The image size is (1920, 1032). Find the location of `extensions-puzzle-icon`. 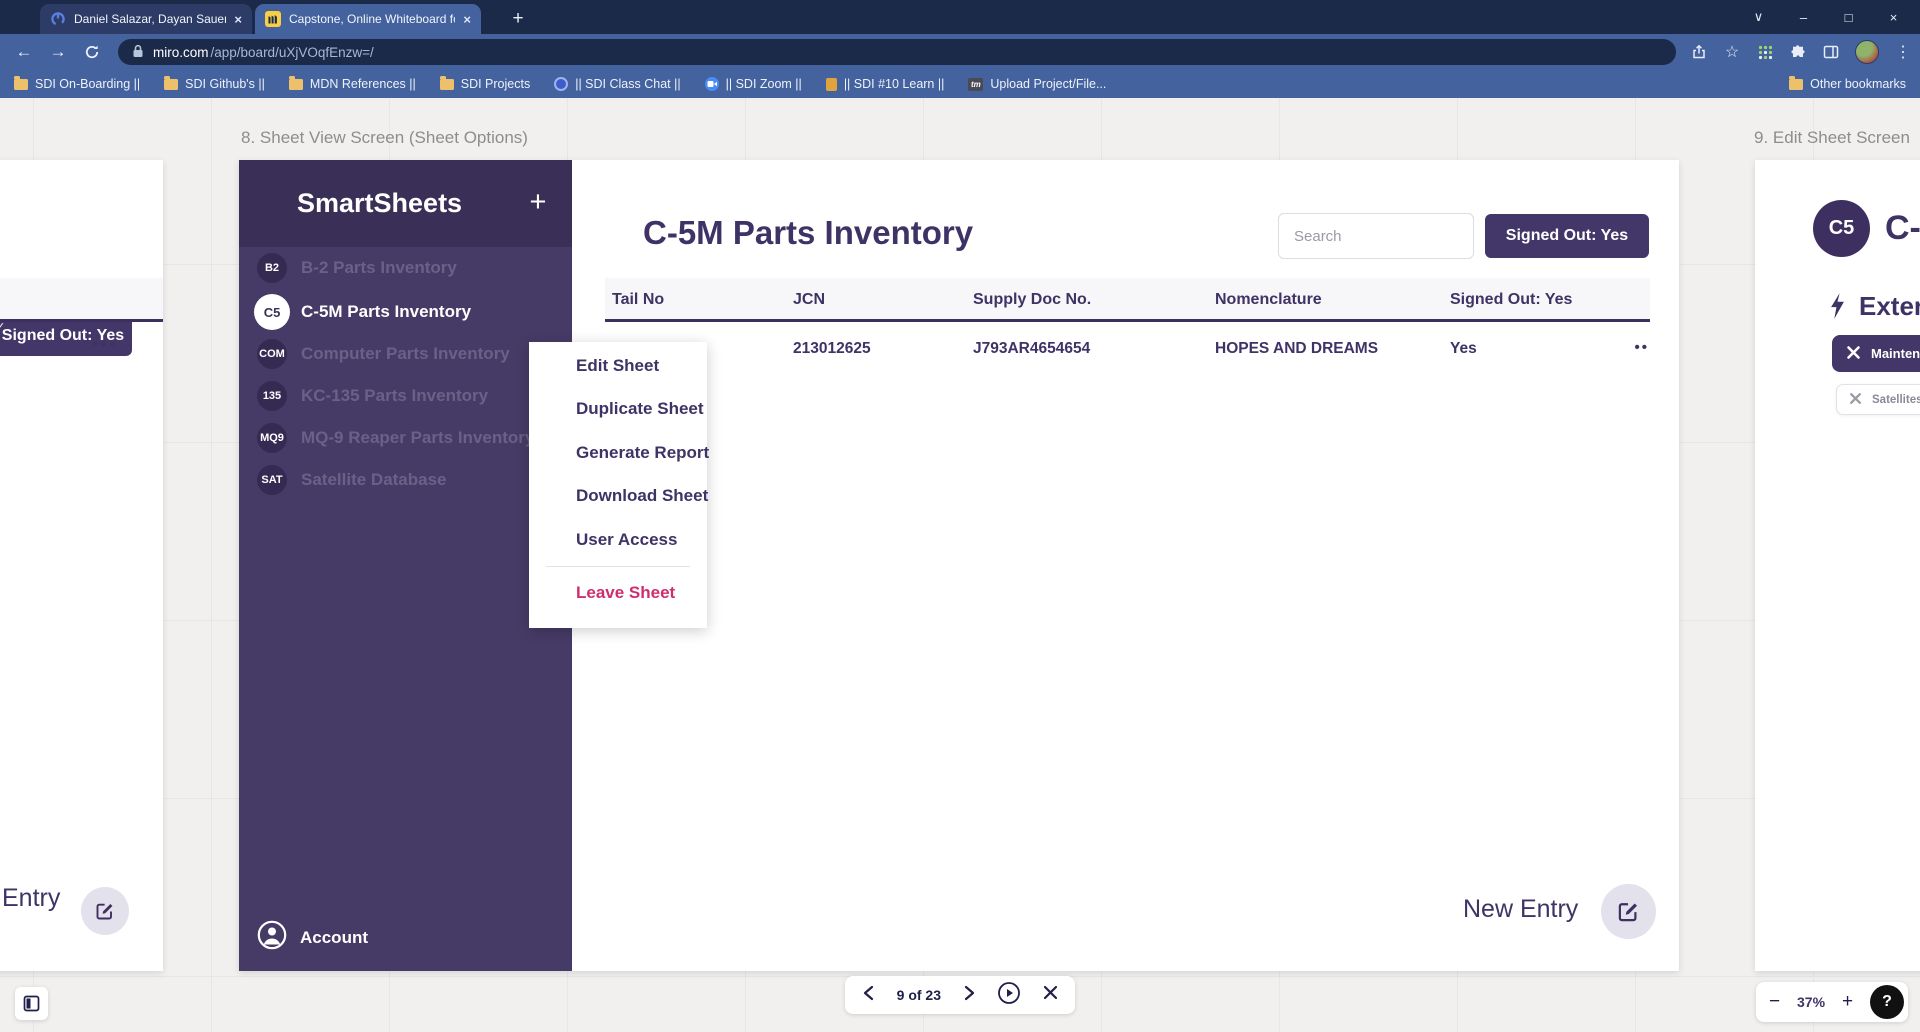

extensions-puzzle-icon is located at coordinates (1798, 52).